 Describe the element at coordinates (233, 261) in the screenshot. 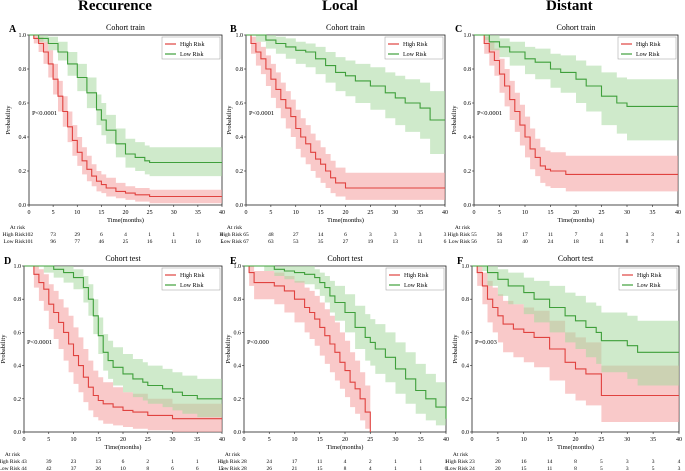

I see `panel-letter: E` at that location.